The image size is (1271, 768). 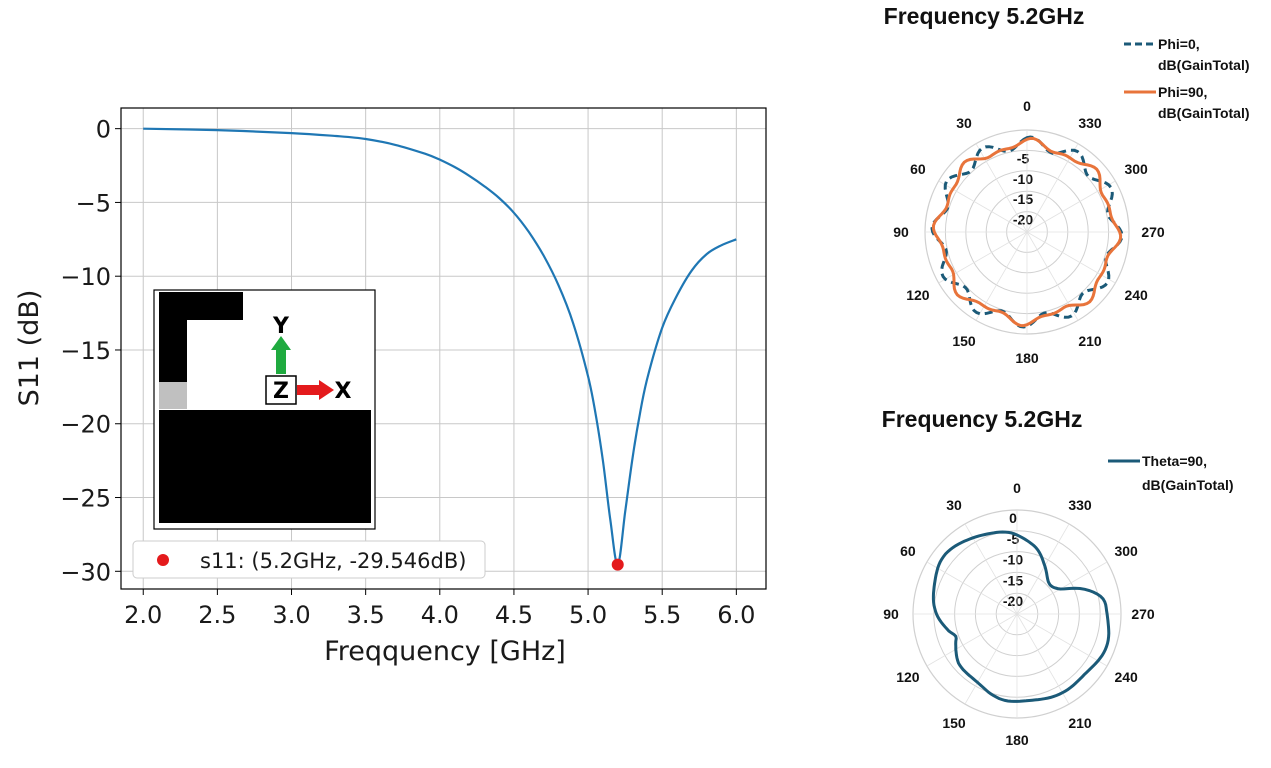 I want to click on x-axis-label: X, so click(x=343, y=391).